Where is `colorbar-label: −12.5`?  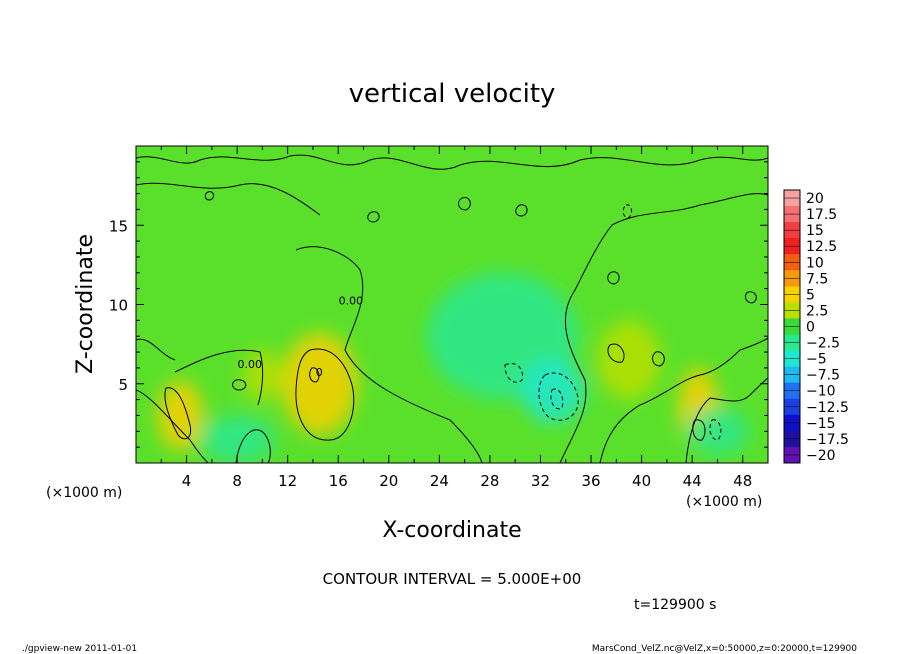 colorbar-label: −12.5 is located at coordinates (827, 408).